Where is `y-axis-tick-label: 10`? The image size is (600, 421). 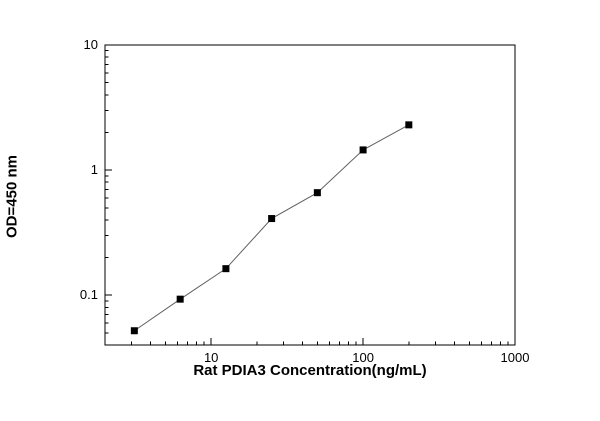
y-axis-tick-label: 10 is located at coordinates (91, 44).